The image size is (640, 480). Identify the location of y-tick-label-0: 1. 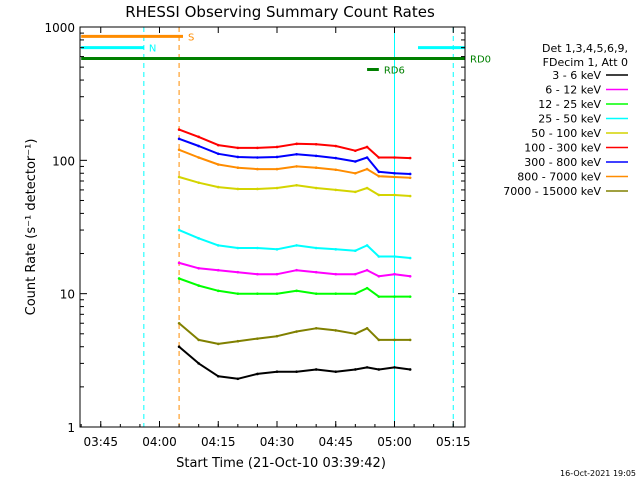
(71, 428).